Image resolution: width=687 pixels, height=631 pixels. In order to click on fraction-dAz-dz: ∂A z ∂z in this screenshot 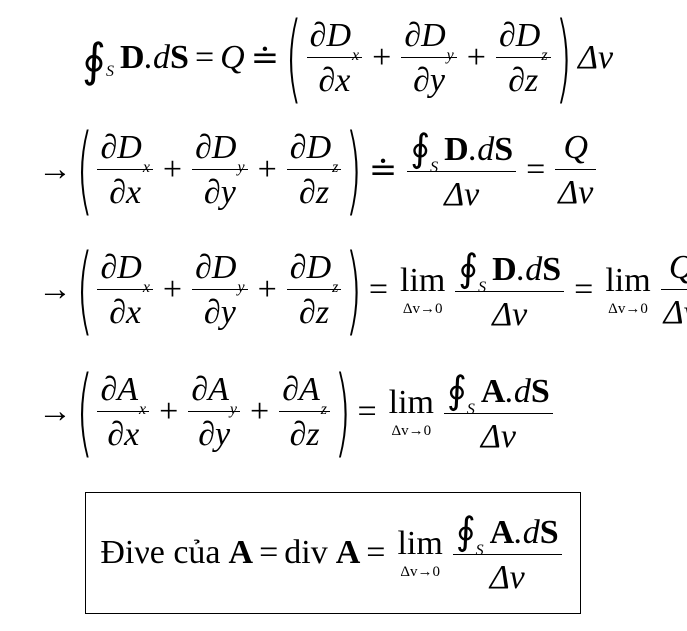, I will do `click(305, 412)`.